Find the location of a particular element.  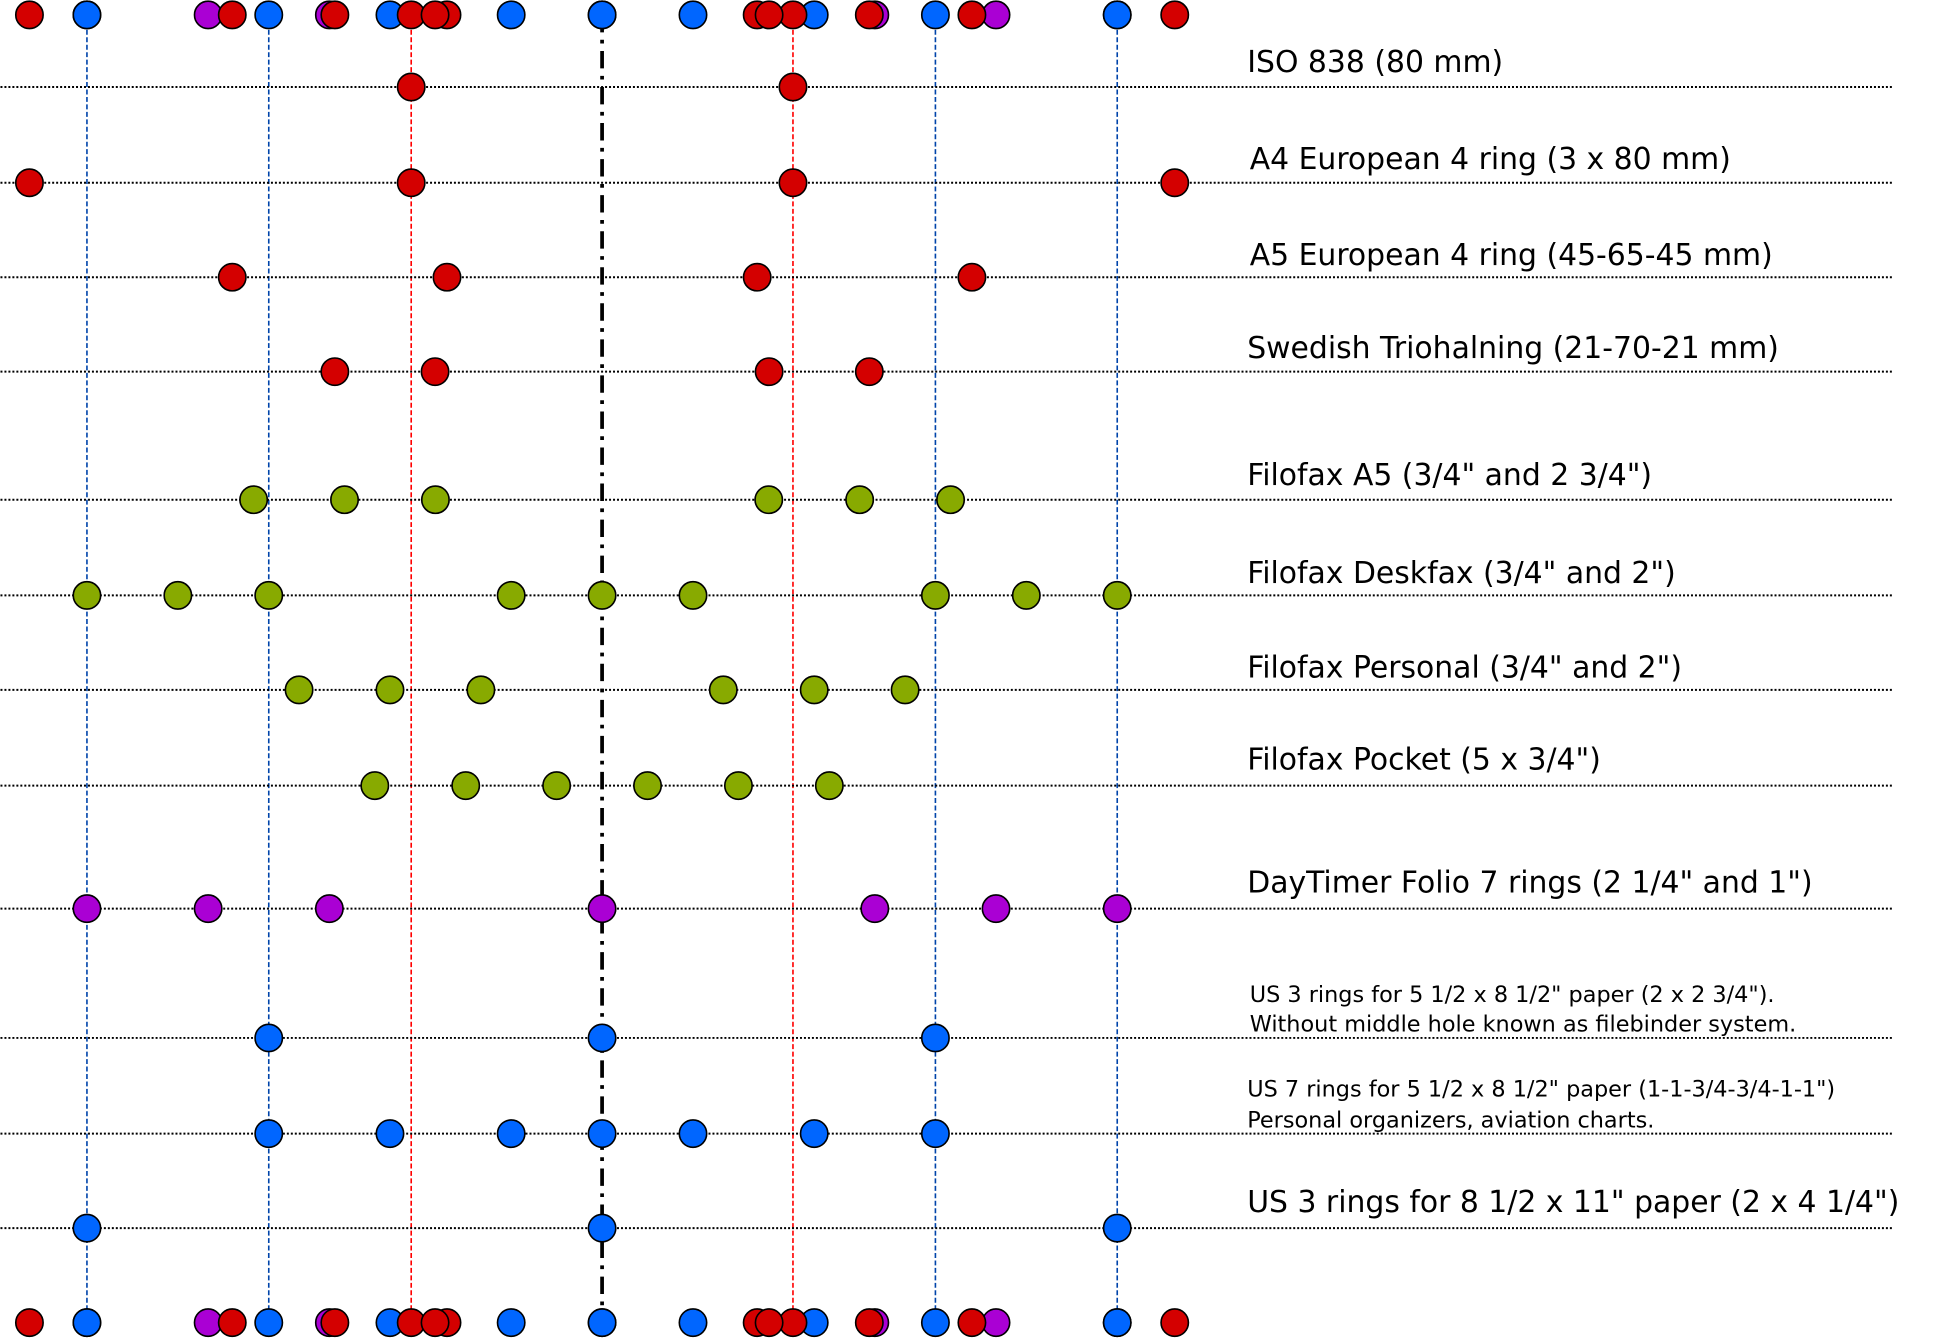

row-label: A5 European 4 ring (45-65-45 mm) is located at coordinates (1511, 255).